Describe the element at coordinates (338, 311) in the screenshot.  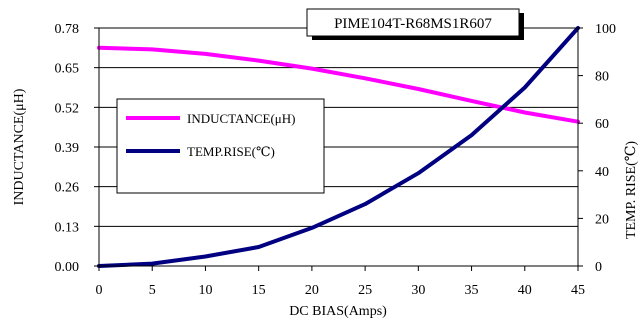
I see `x-axis-label: DC BIAS(Amps)` at that location.